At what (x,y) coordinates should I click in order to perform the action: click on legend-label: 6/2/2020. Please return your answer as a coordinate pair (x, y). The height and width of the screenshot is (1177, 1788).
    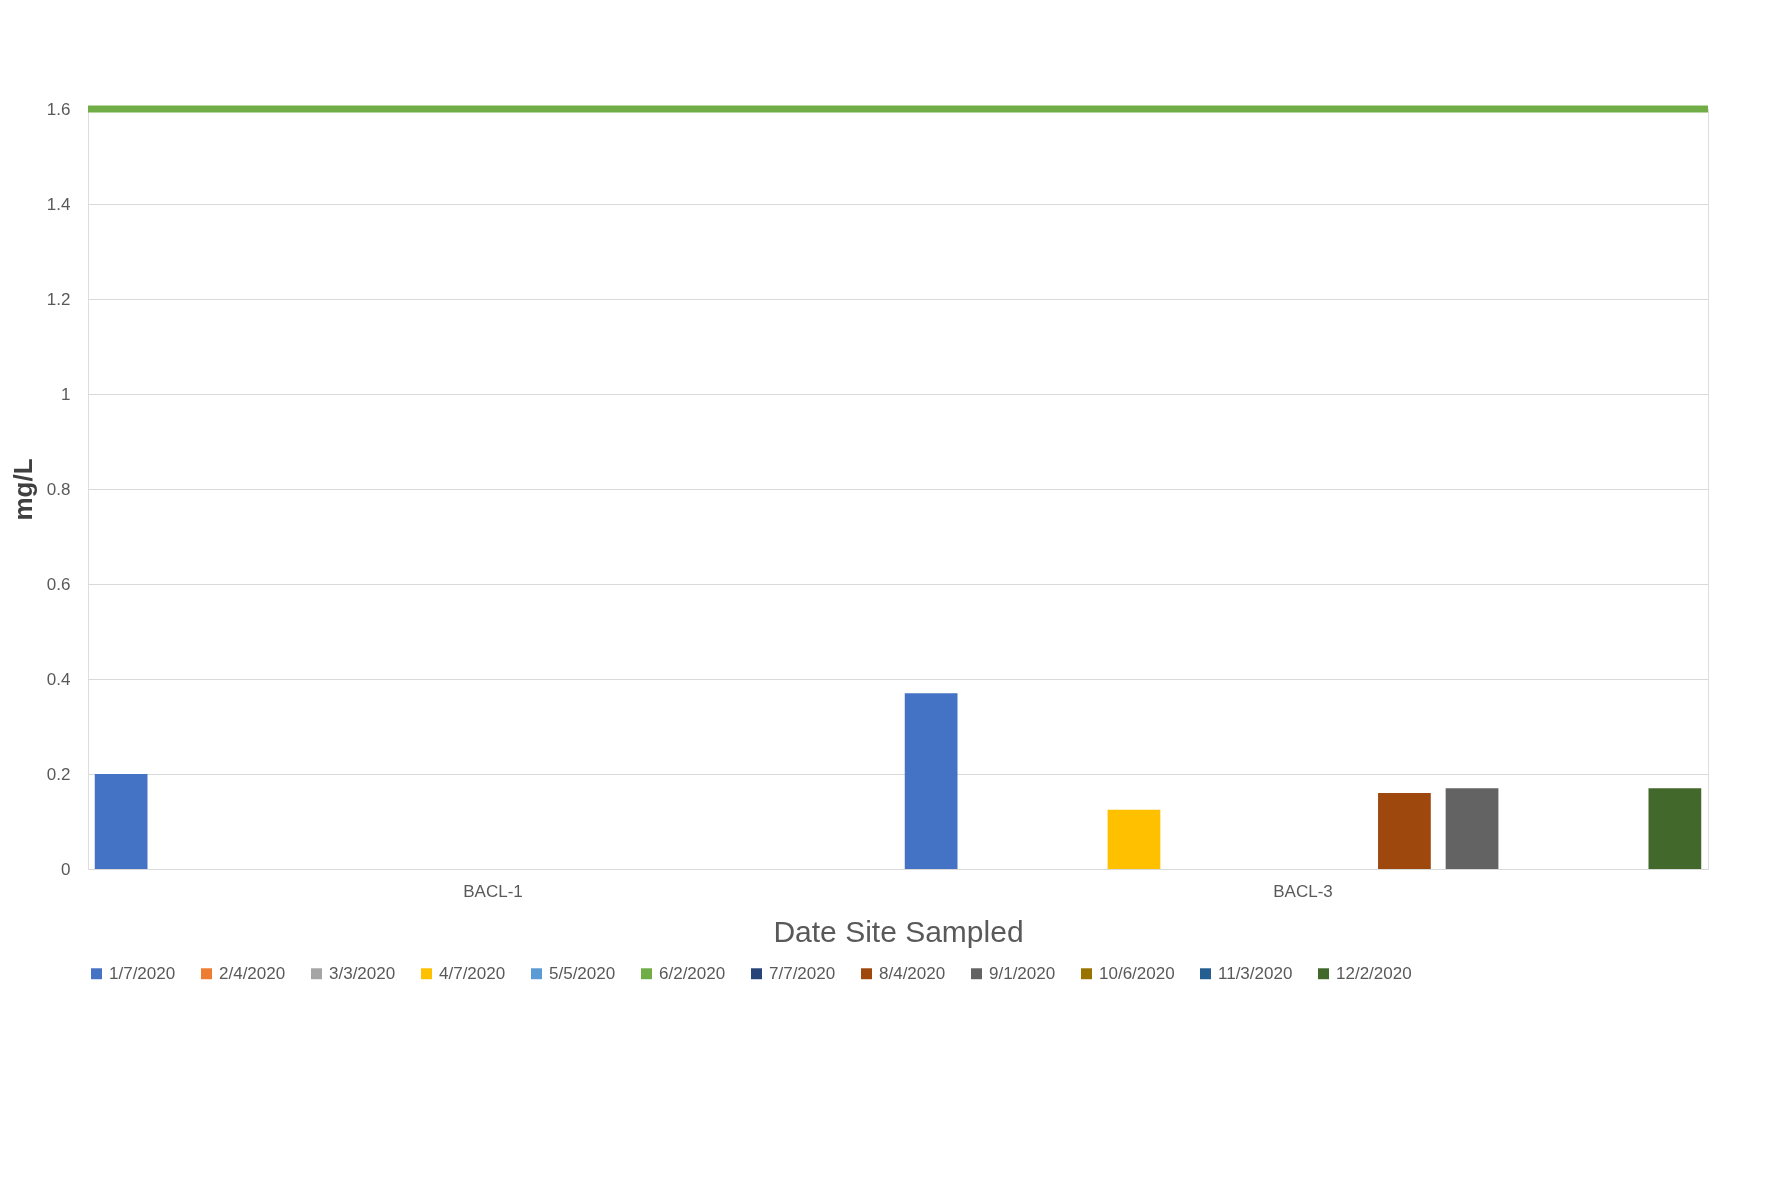
    Looking at the image, I should click on (692, 973).